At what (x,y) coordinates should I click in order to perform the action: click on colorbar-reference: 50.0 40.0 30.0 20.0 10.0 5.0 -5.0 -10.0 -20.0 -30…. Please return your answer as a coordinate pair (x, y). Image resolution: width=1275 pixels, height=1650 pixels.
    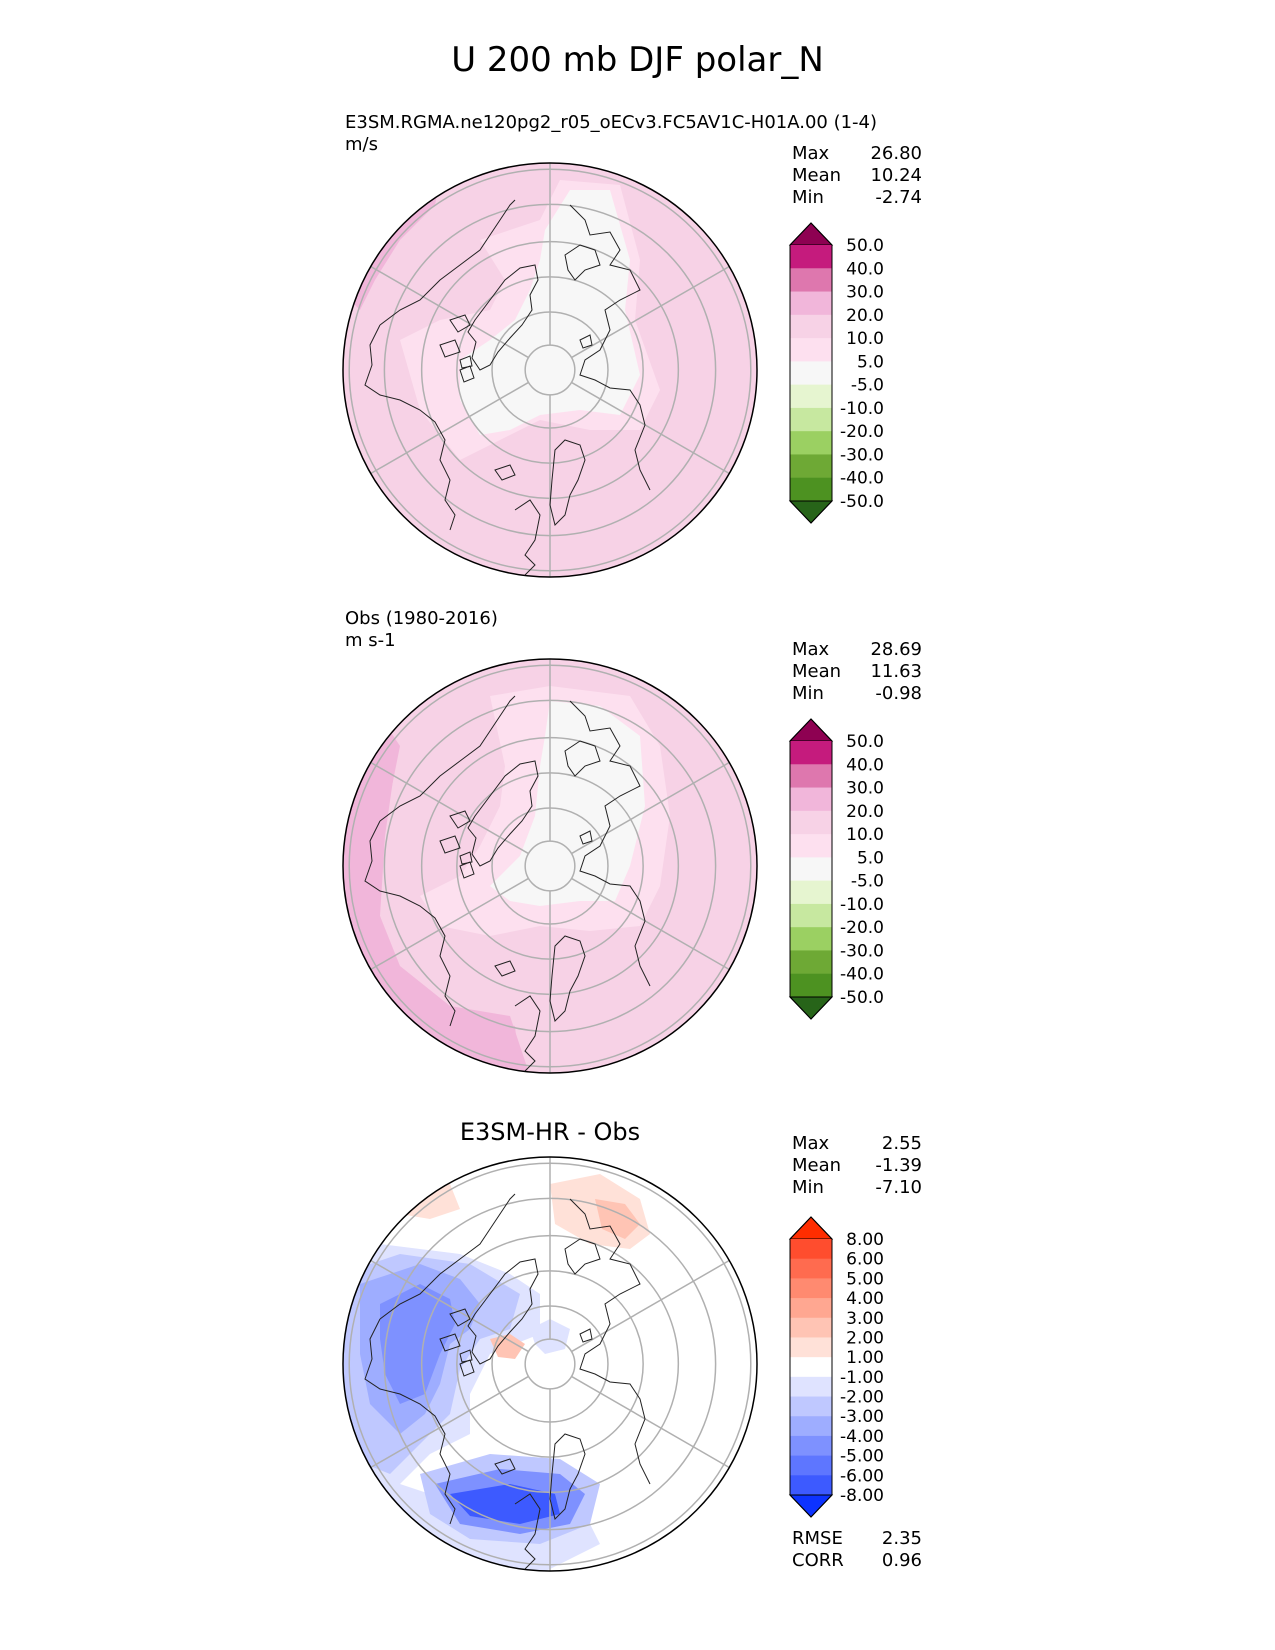
    Looking at the image, I should click on (836, 869).